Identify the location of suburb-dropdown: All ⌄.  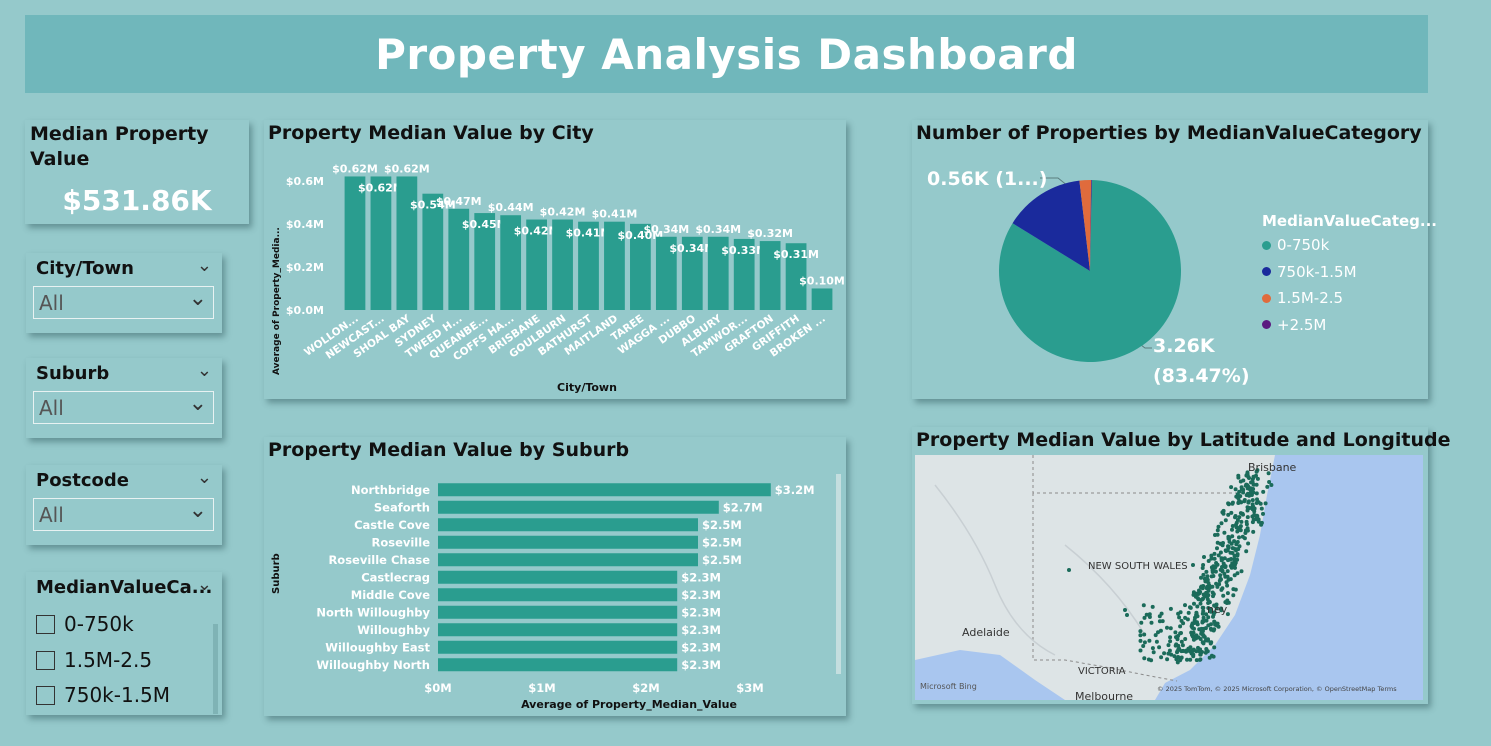
(123, 407).